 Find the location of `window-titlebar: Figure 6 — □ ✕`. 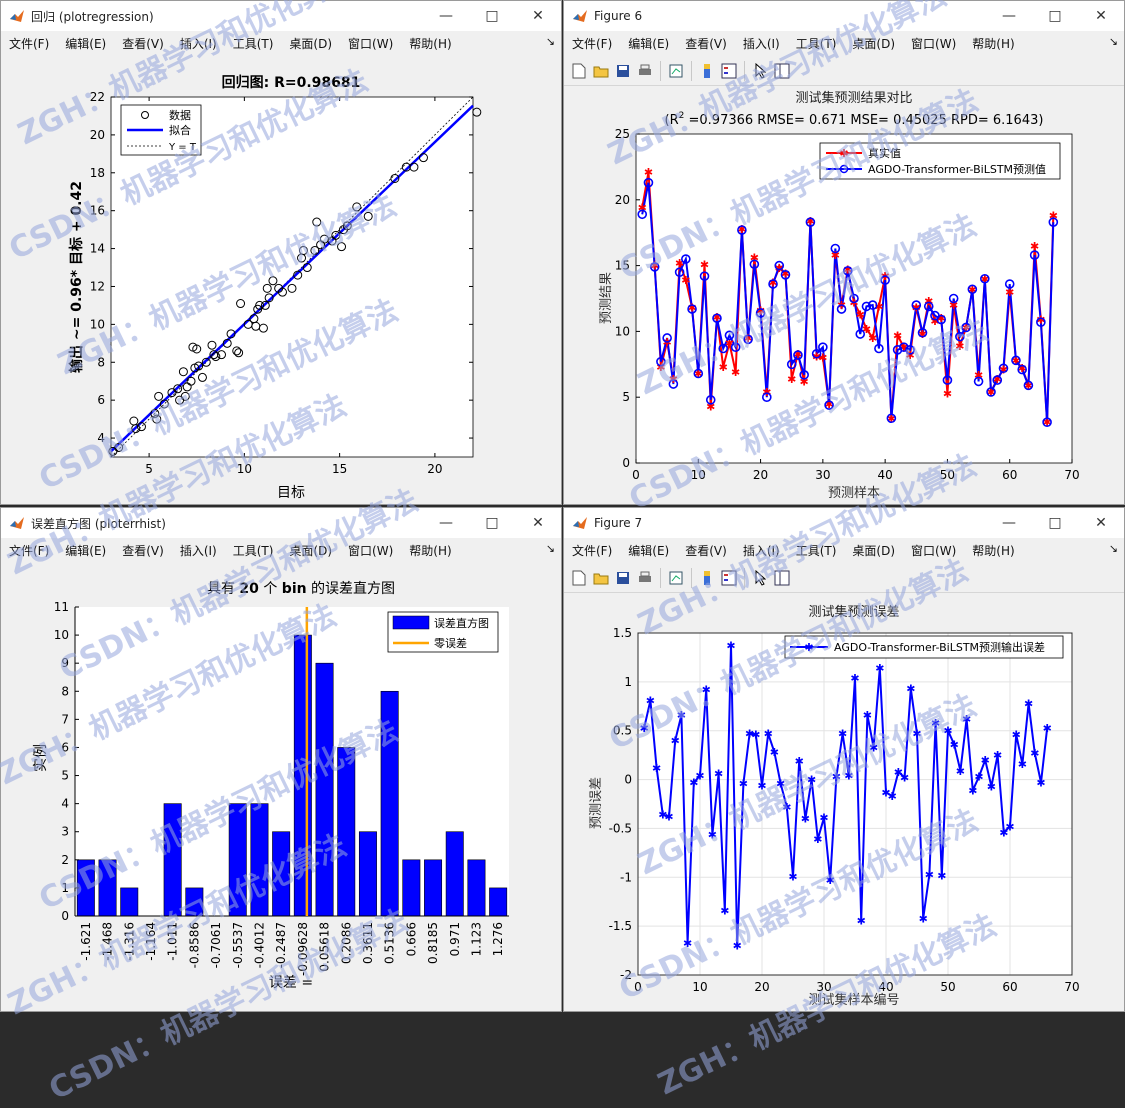

window-titlebar: Figure 6 — □ ✕ is located at coordinates (844, 16).